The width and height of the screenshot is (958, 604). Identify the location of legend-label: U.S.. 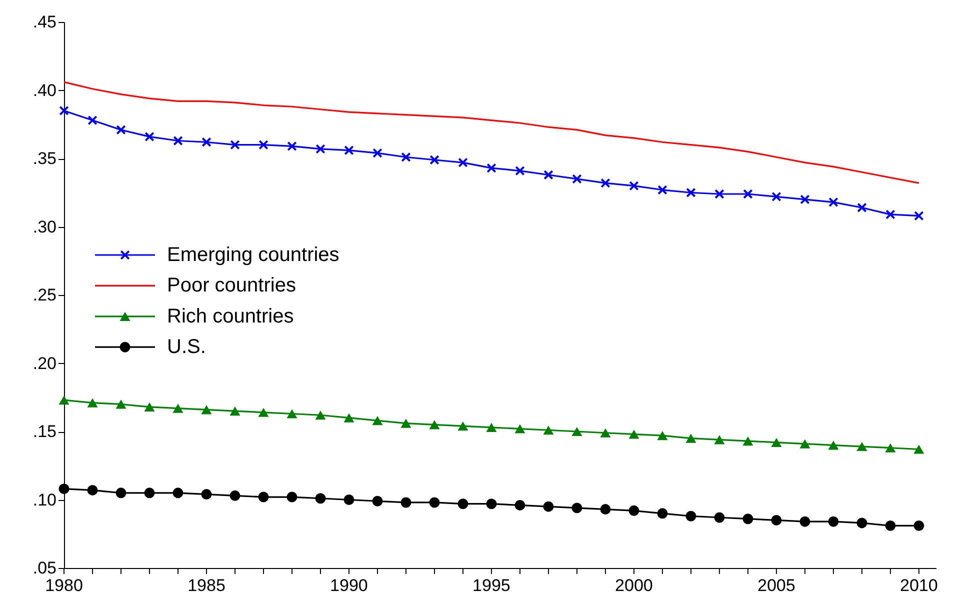
(186, 347).